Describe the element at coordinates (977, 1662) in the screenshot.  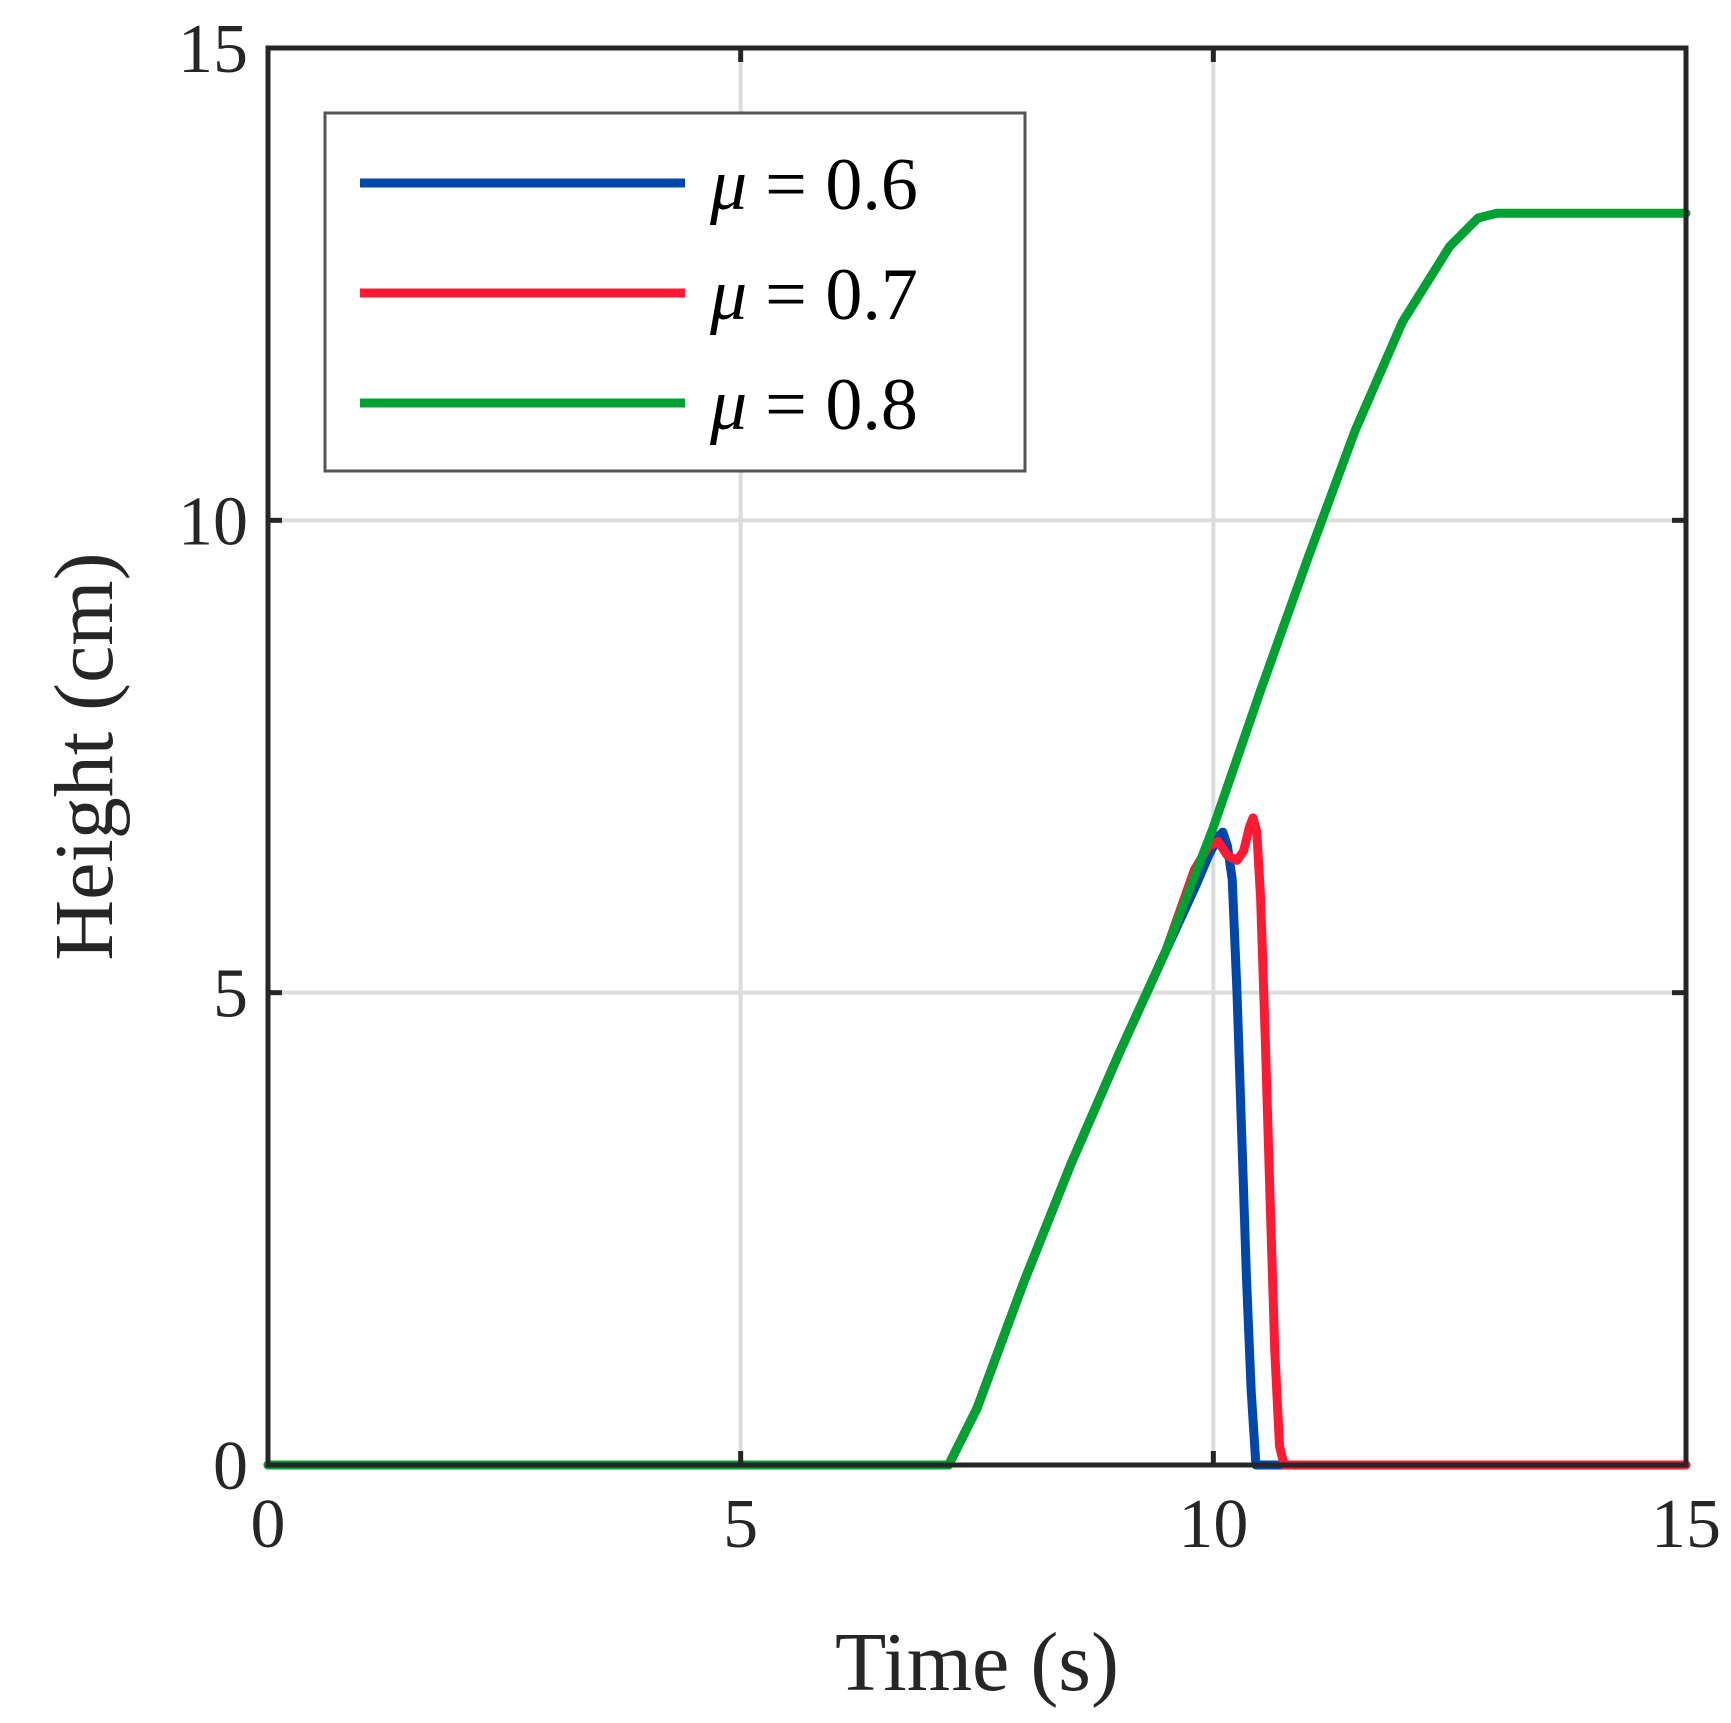
I see `x-axis-label: Time (s)` at that location.